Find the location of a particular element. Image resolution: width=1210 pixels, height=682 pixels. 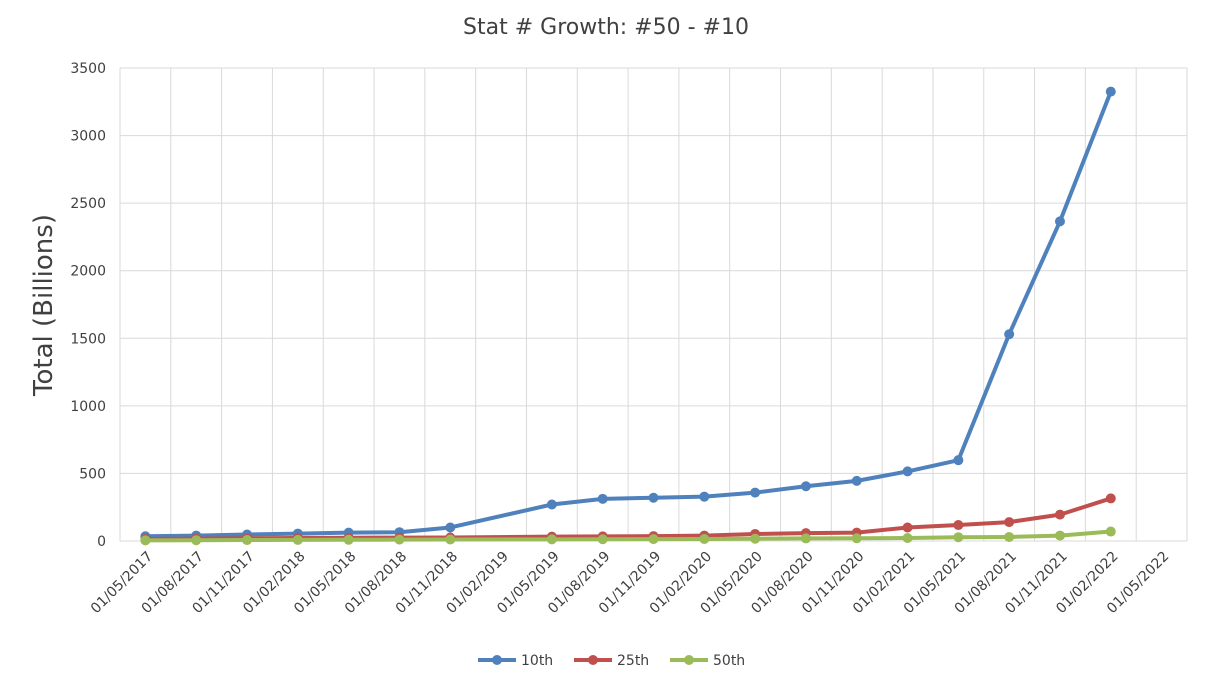

y-tick-label: 3000 is located at coordinates (88, 137).